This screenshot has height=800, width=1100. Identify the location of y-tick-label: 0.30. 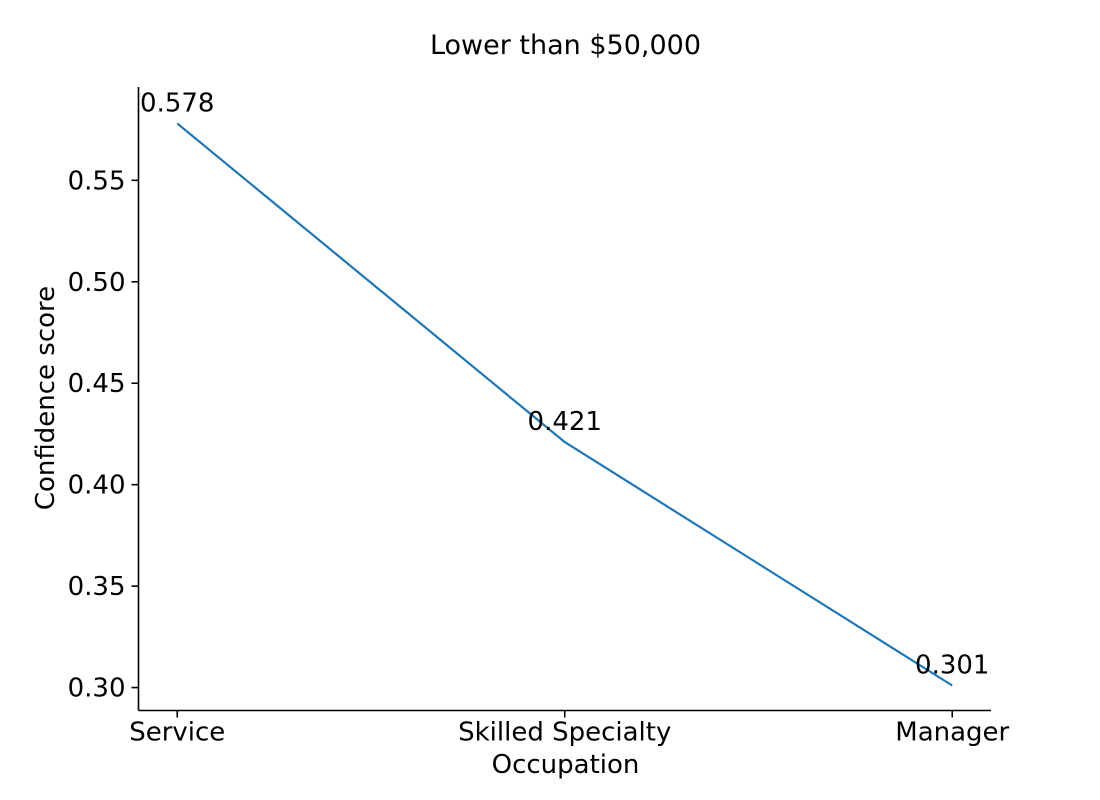
(97, 689).